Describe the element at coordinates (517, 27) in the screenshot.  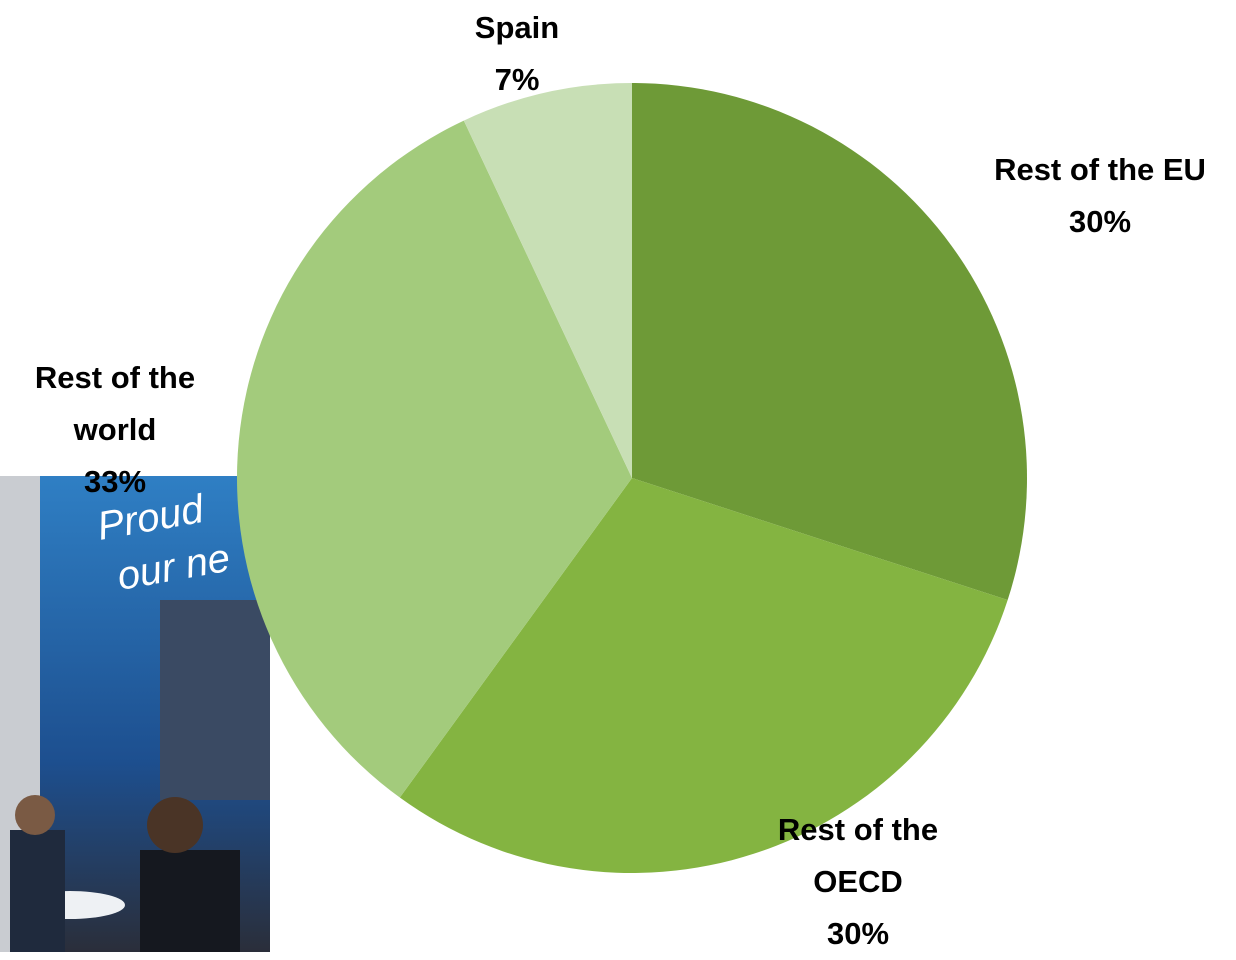
I see `slice-label: Spain` at that location.